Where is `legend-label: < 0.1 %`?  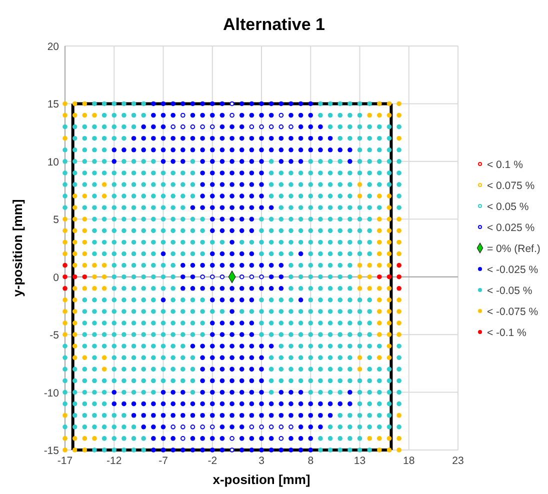
legend-label: < 0.1 % is located at coordinates (505, 165).